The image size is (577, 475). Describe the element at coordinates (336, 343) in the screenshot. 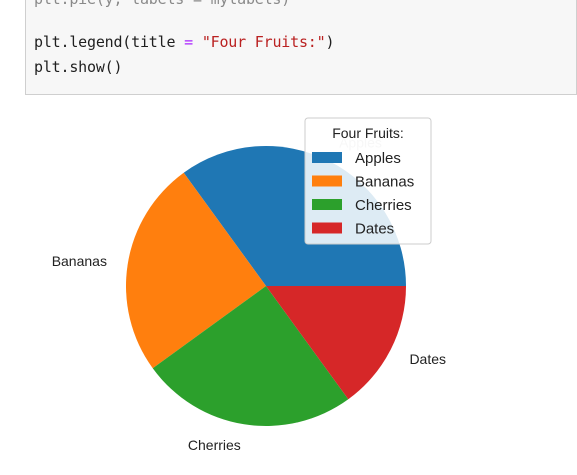

I see `pie-slice-dates` at that location.